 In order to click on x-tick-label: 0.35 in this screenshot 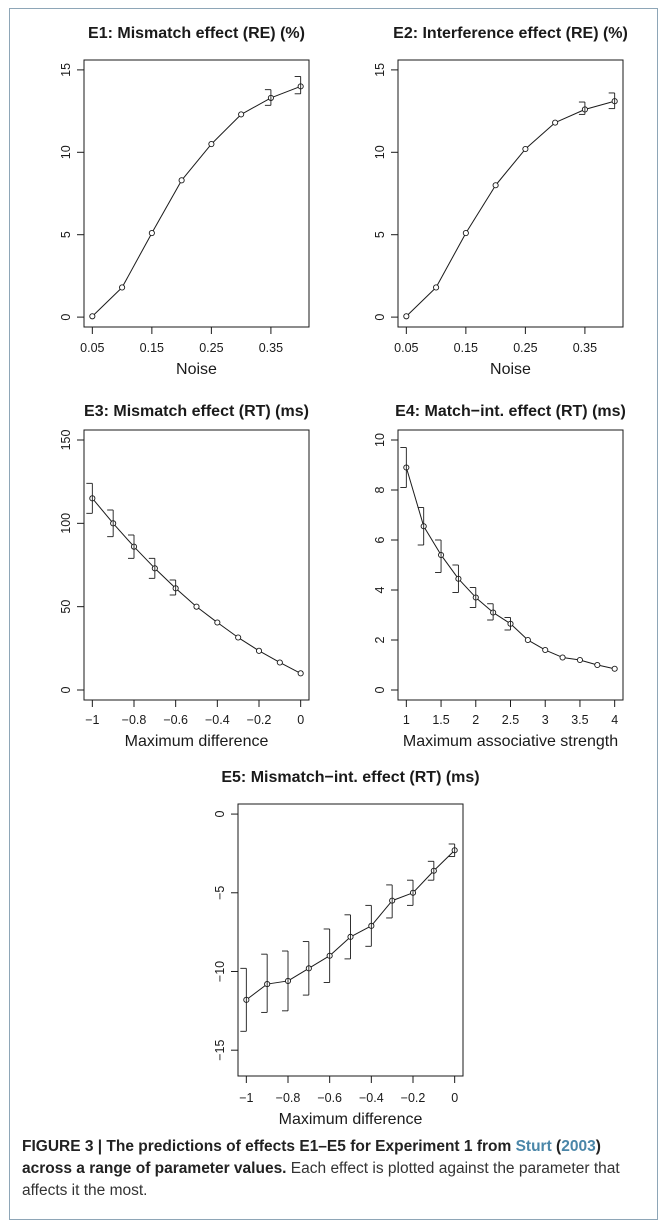, I will do `click(271, 348)`.